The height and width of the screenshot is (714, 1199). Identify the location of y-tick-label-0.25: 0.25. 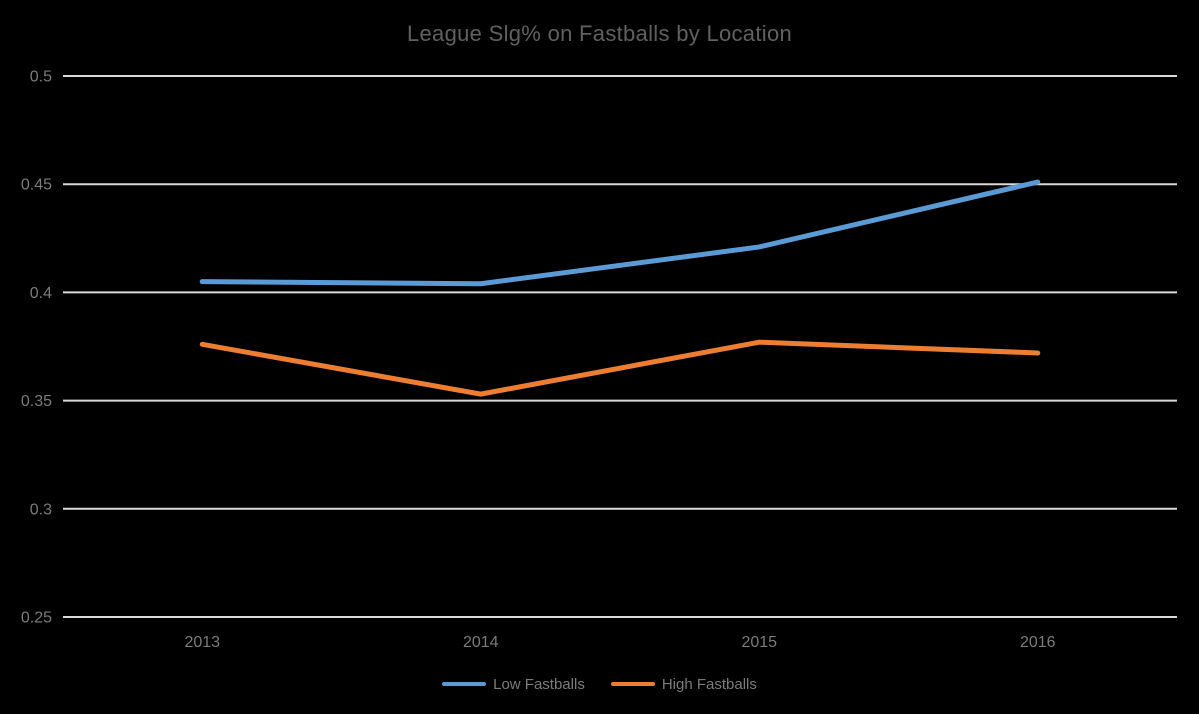
(36, 618).